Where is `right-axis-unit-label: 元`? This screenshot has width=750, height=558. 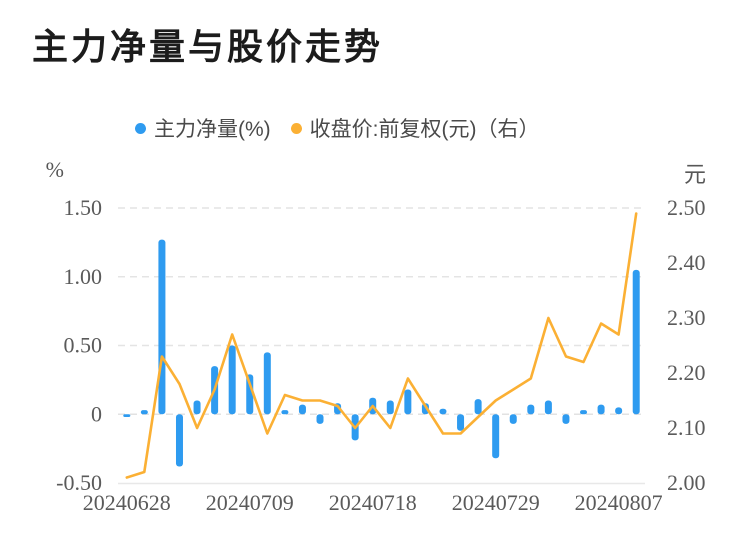 right-axis-unit-label: 元 is located at coordinates (695, 174).